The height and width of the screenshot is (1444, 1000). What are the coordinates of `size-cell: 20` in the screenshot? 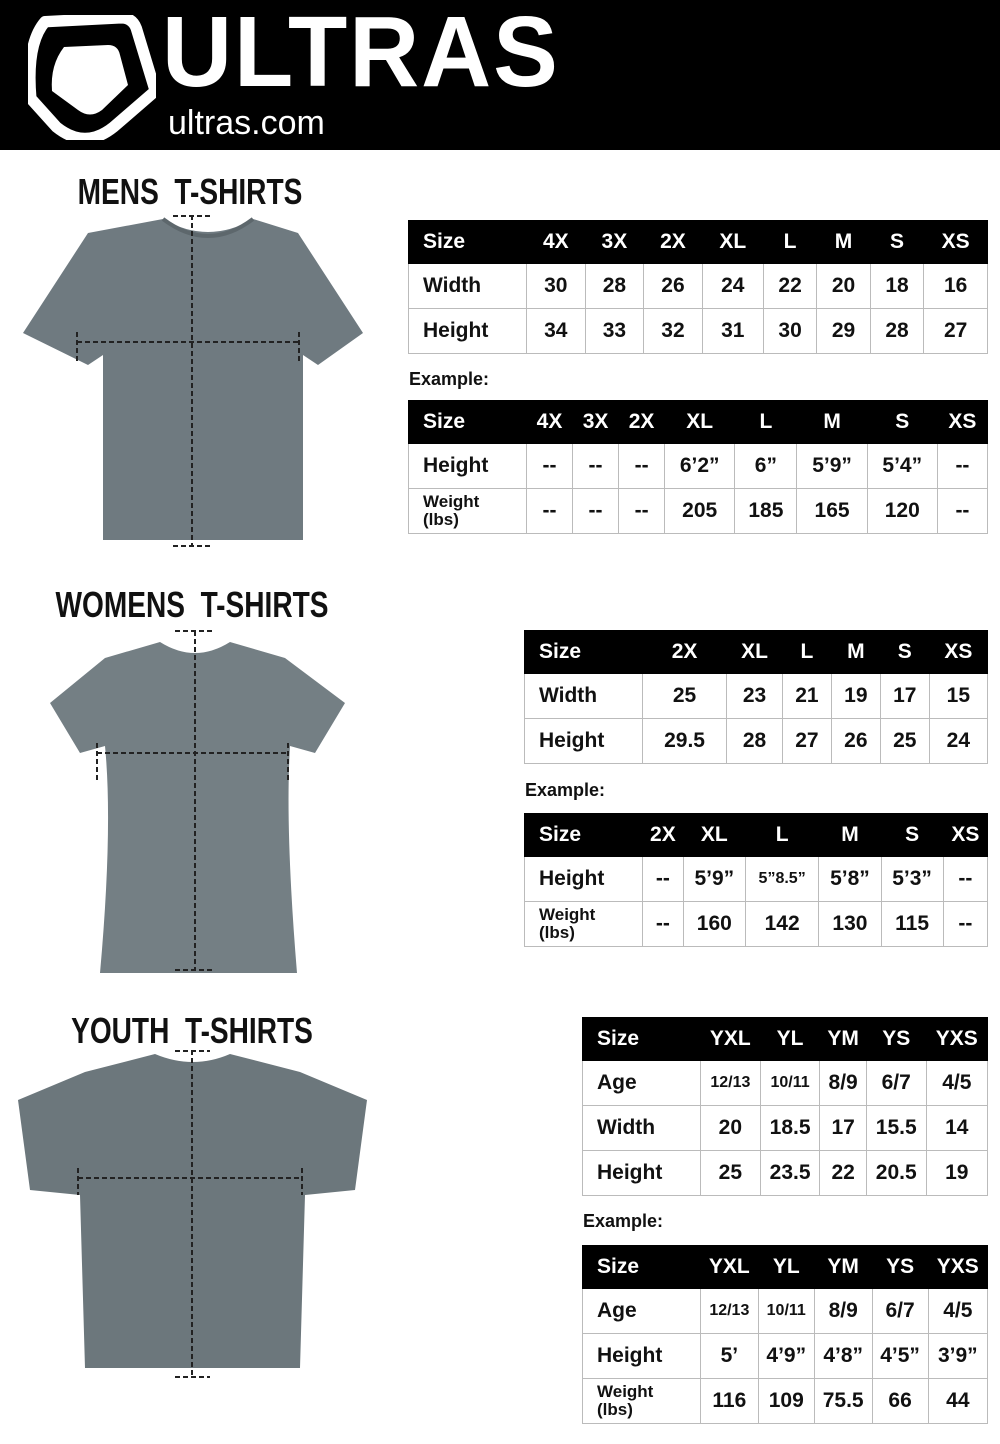 It's located at (730, 1128).